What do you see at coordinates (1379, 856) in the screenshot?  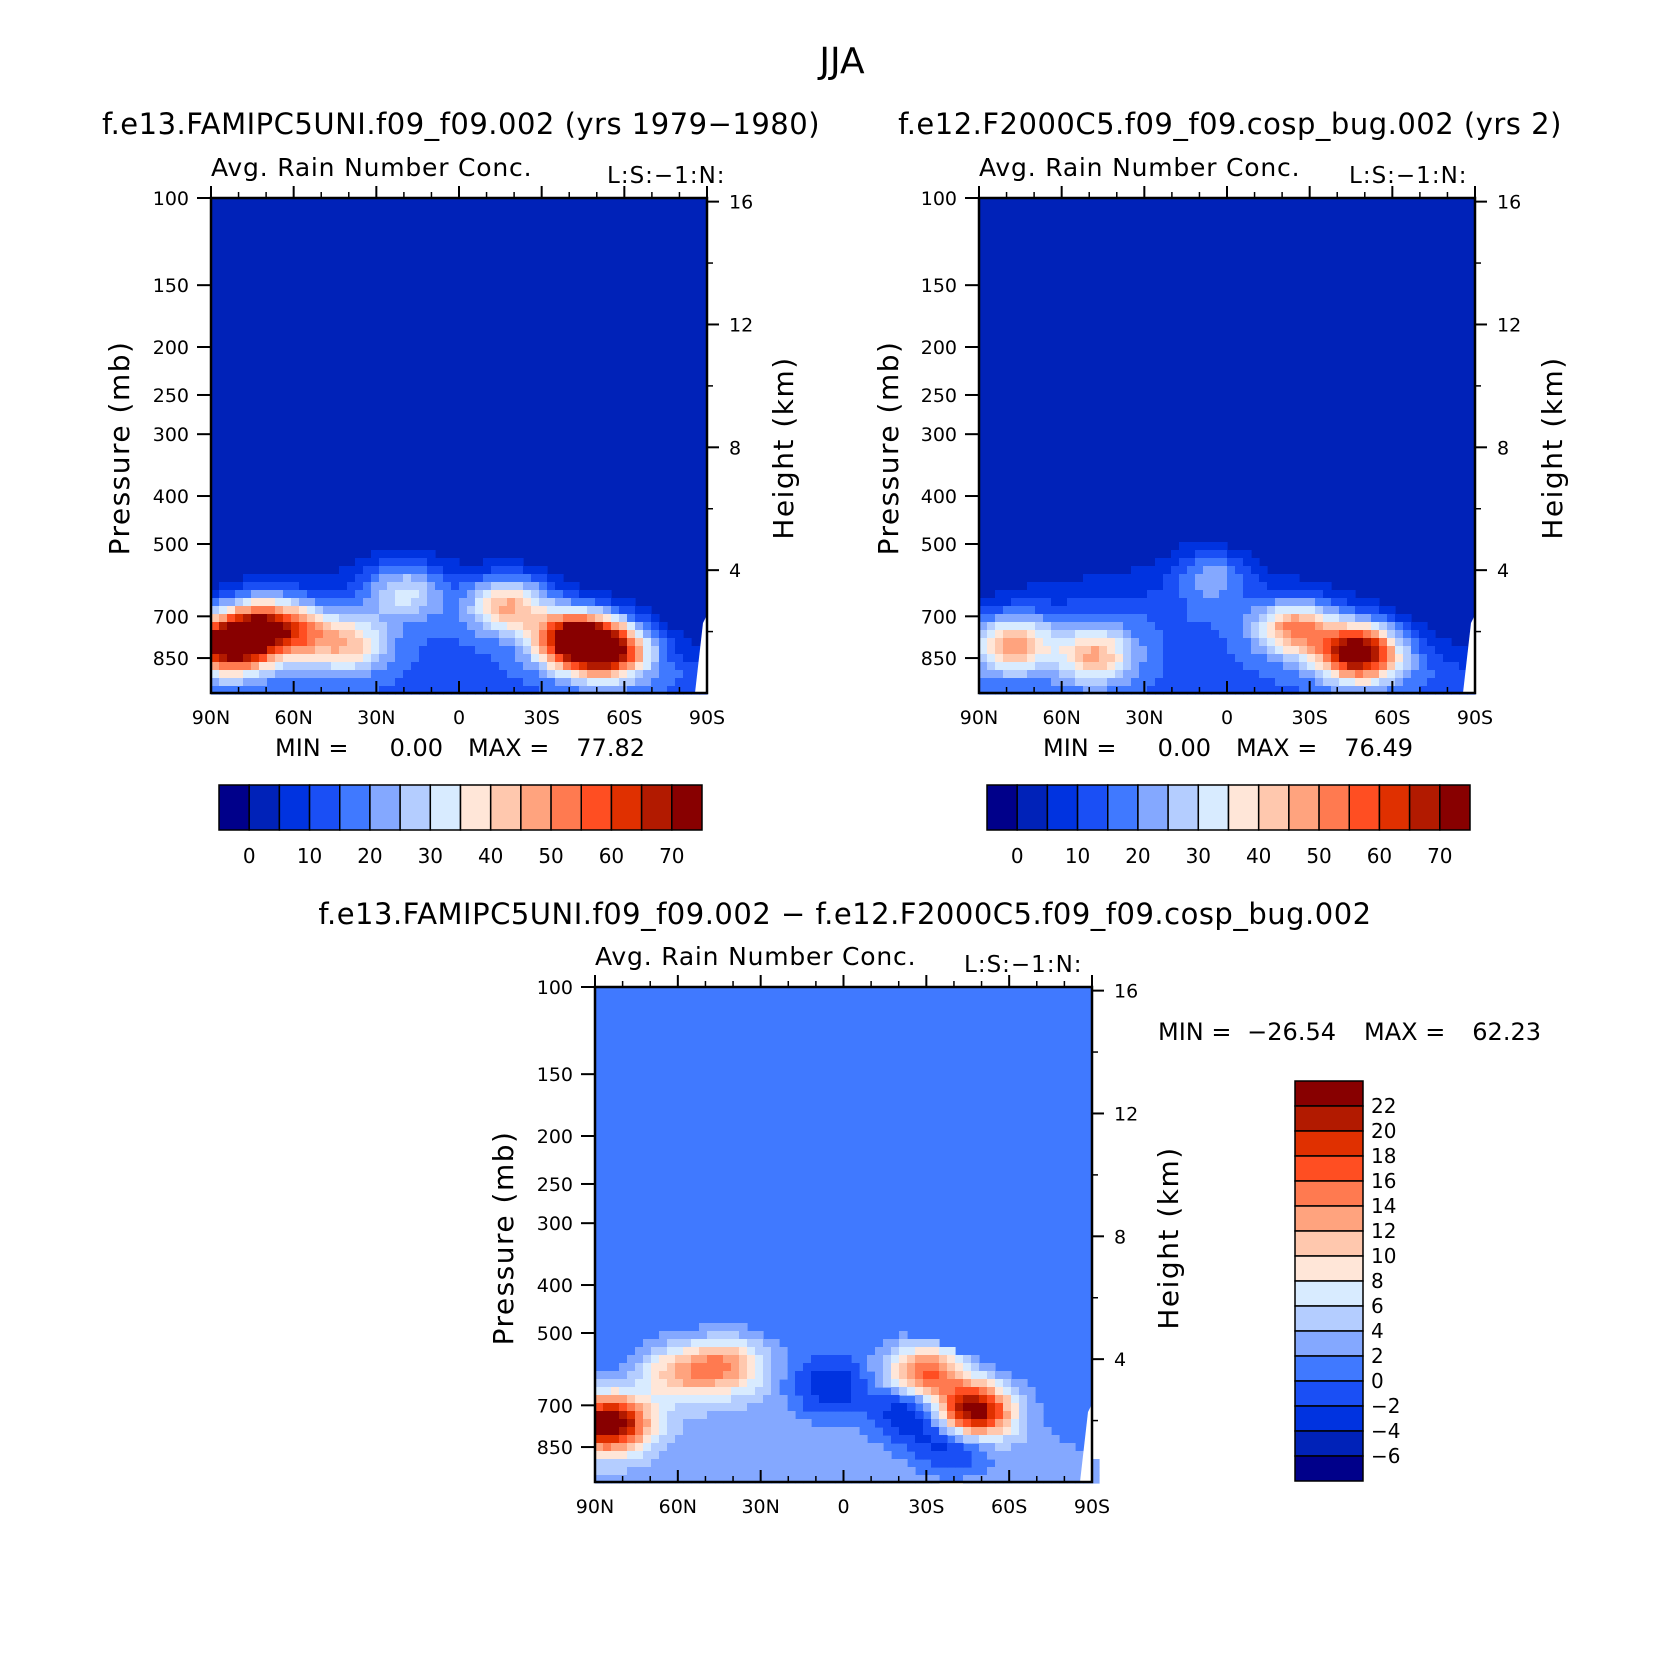 I see `colorbar-label: 60` at bounding box center [1379, 856].